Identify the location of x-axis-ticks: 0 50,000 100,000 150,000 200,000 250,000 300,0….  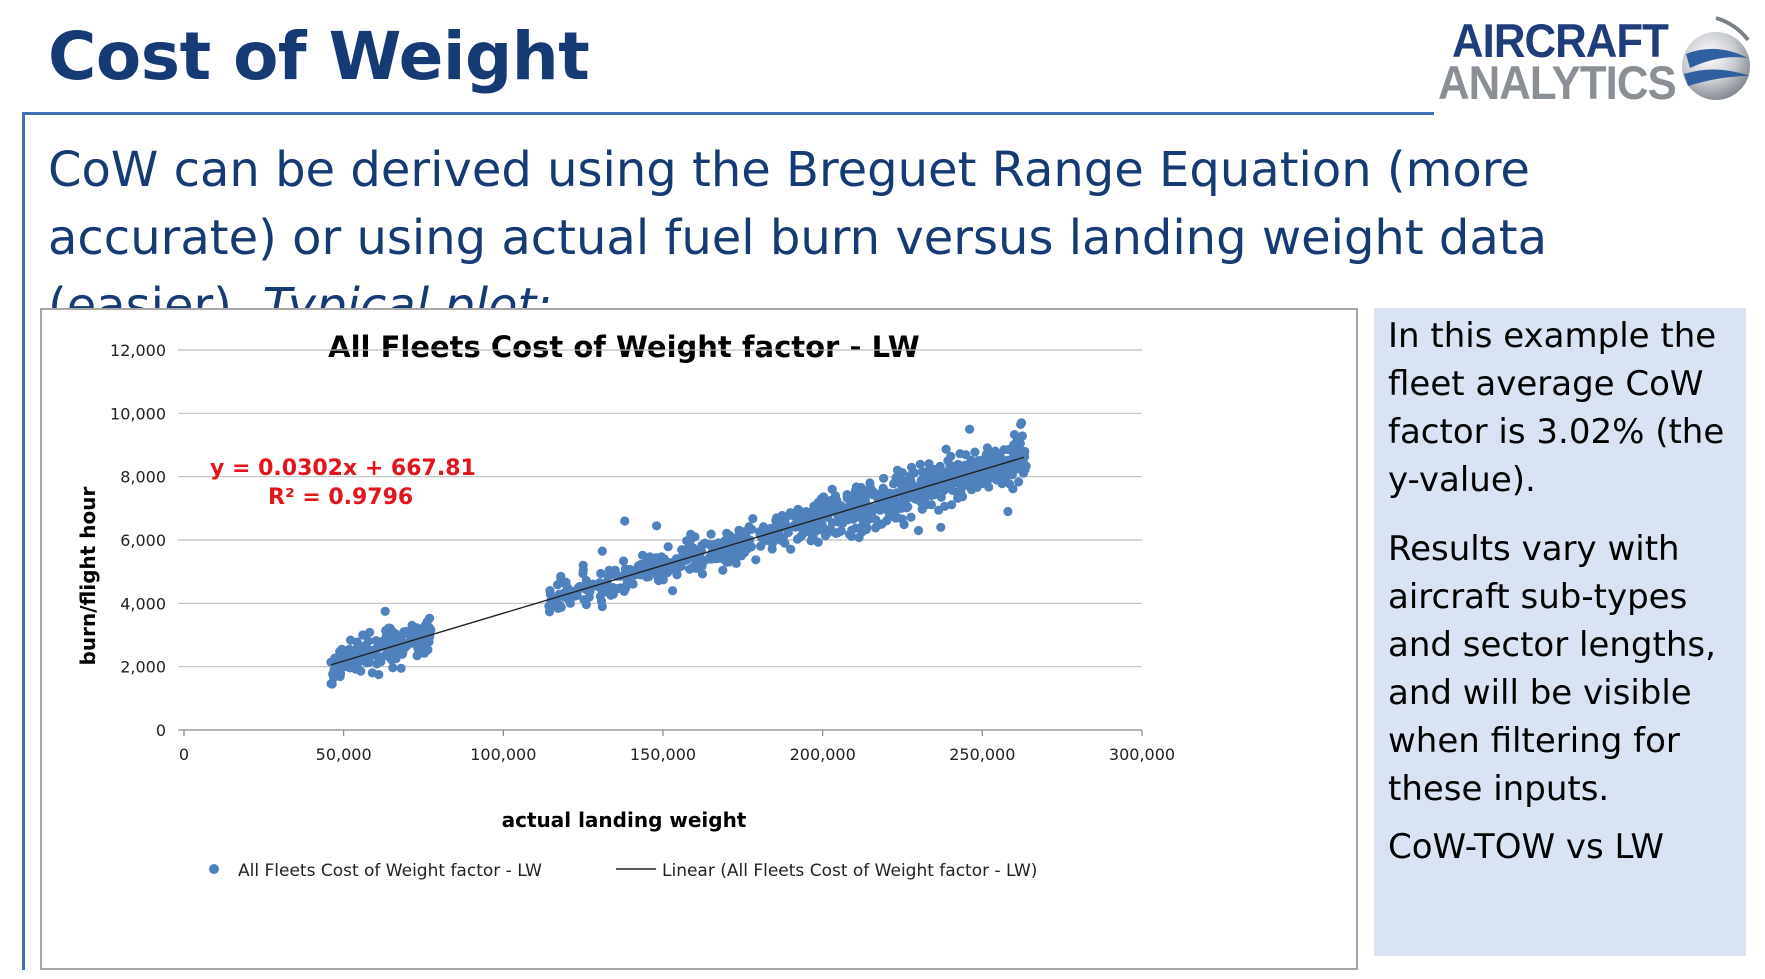
(677, 754).